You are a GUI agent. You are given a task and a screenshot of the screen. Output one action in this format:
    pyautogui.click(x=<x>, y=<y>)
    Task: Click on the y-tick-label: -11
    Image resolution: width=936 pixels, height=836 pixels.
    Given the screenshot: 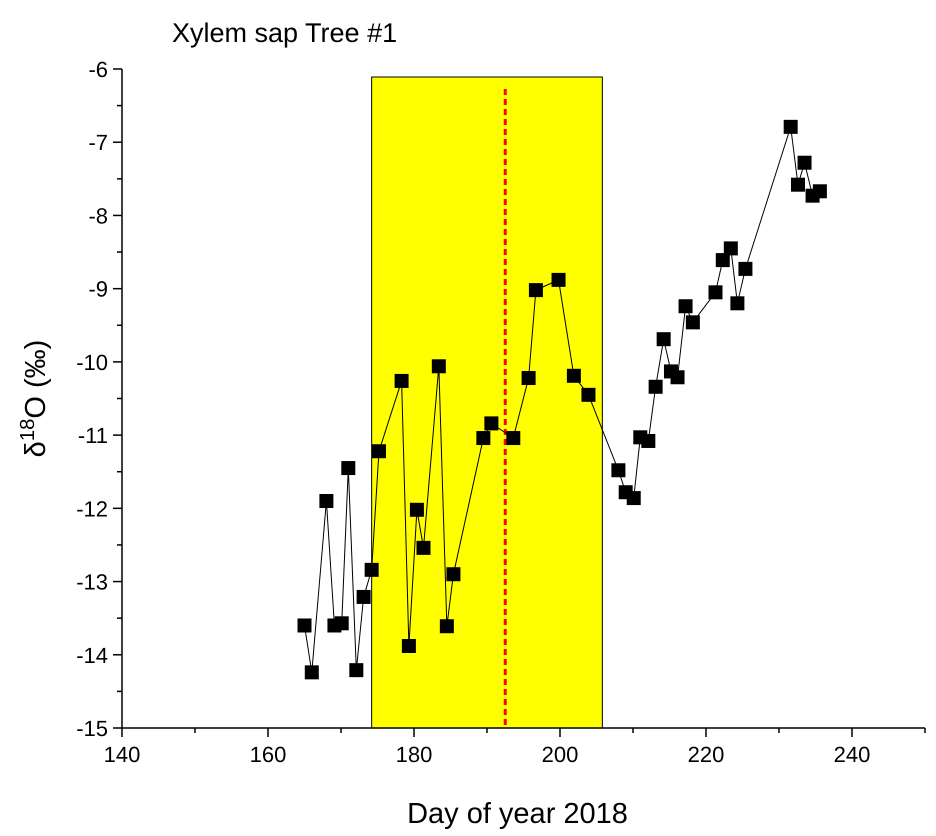 What is the action you would take?
    pyautogui.click(x=93, y=435)
    